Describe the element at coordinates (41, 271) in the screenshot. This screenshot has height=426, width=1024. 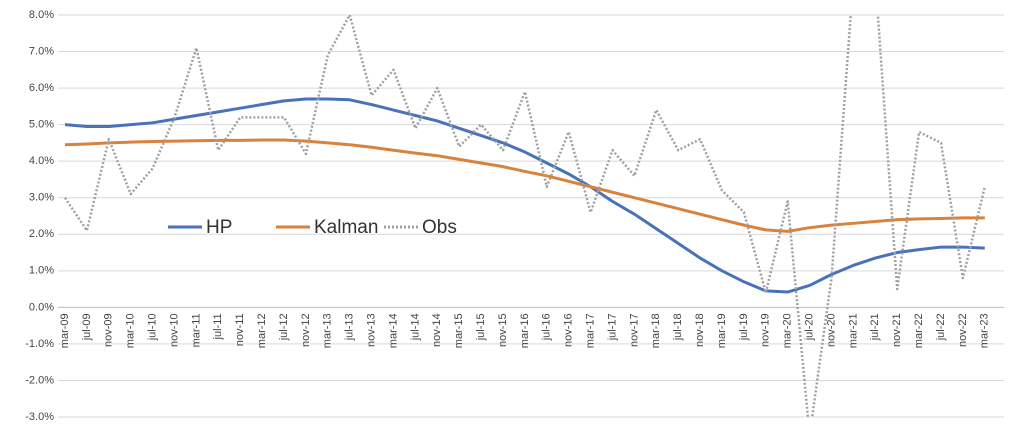
I see `y-tick-label: 1.0%` at that location.